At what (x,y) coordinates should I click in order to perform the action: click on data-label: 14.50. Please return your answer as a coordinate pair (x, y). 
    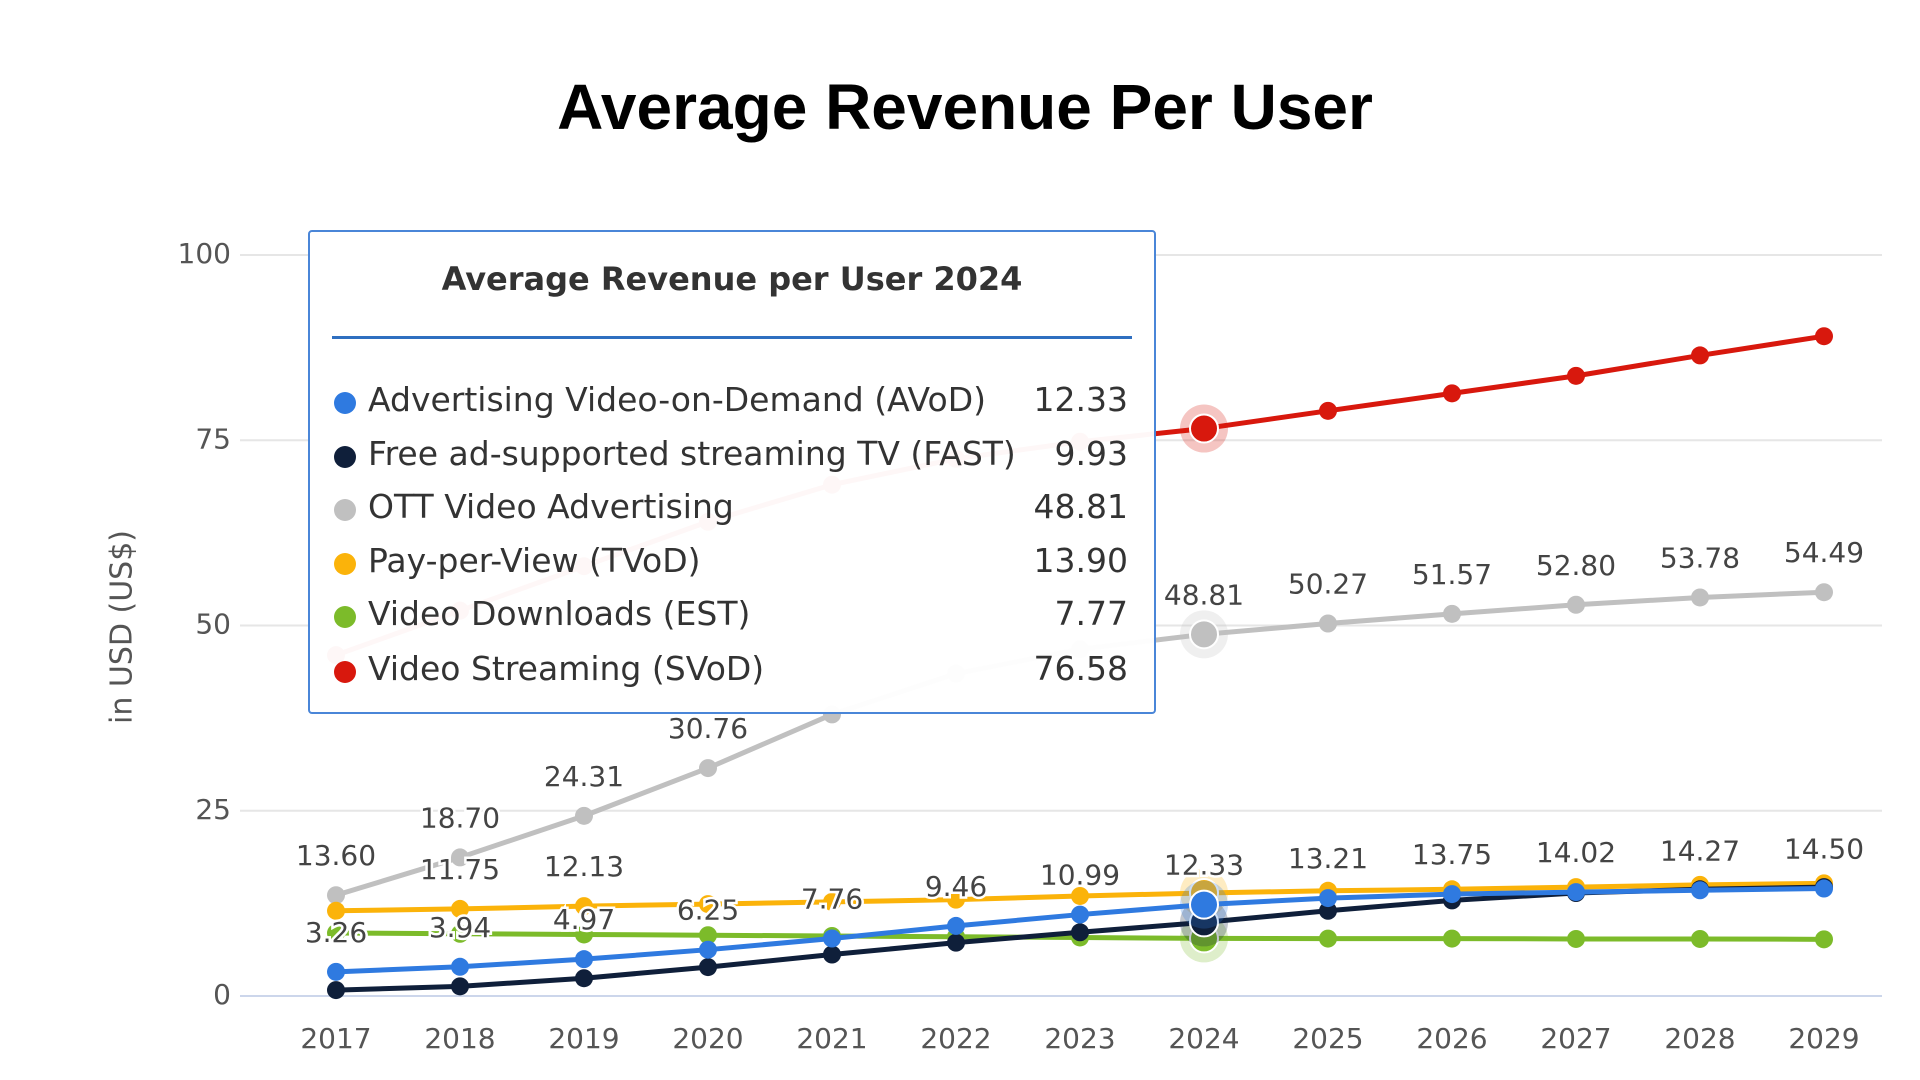
    Looking at the image, I should click on (1824, 849).